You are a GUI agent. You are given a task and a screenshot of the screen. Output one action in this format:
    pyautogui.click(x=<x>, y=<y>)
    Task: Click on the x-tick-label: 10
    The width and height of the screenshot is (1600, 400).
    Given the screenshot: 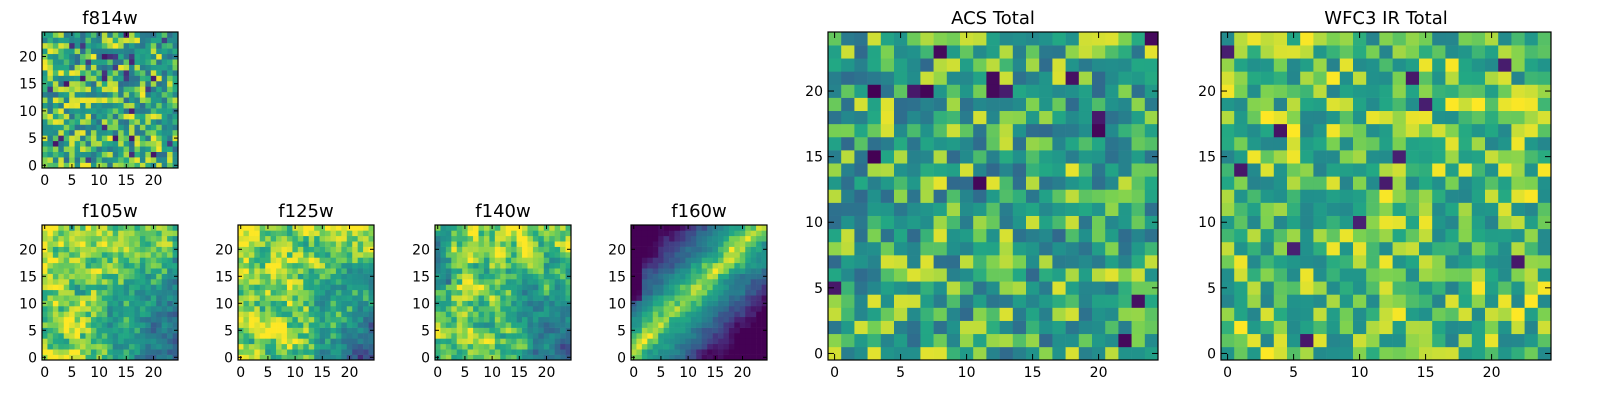 What is the action you would take?
    pyautogui.click(x=967, y=373)
    